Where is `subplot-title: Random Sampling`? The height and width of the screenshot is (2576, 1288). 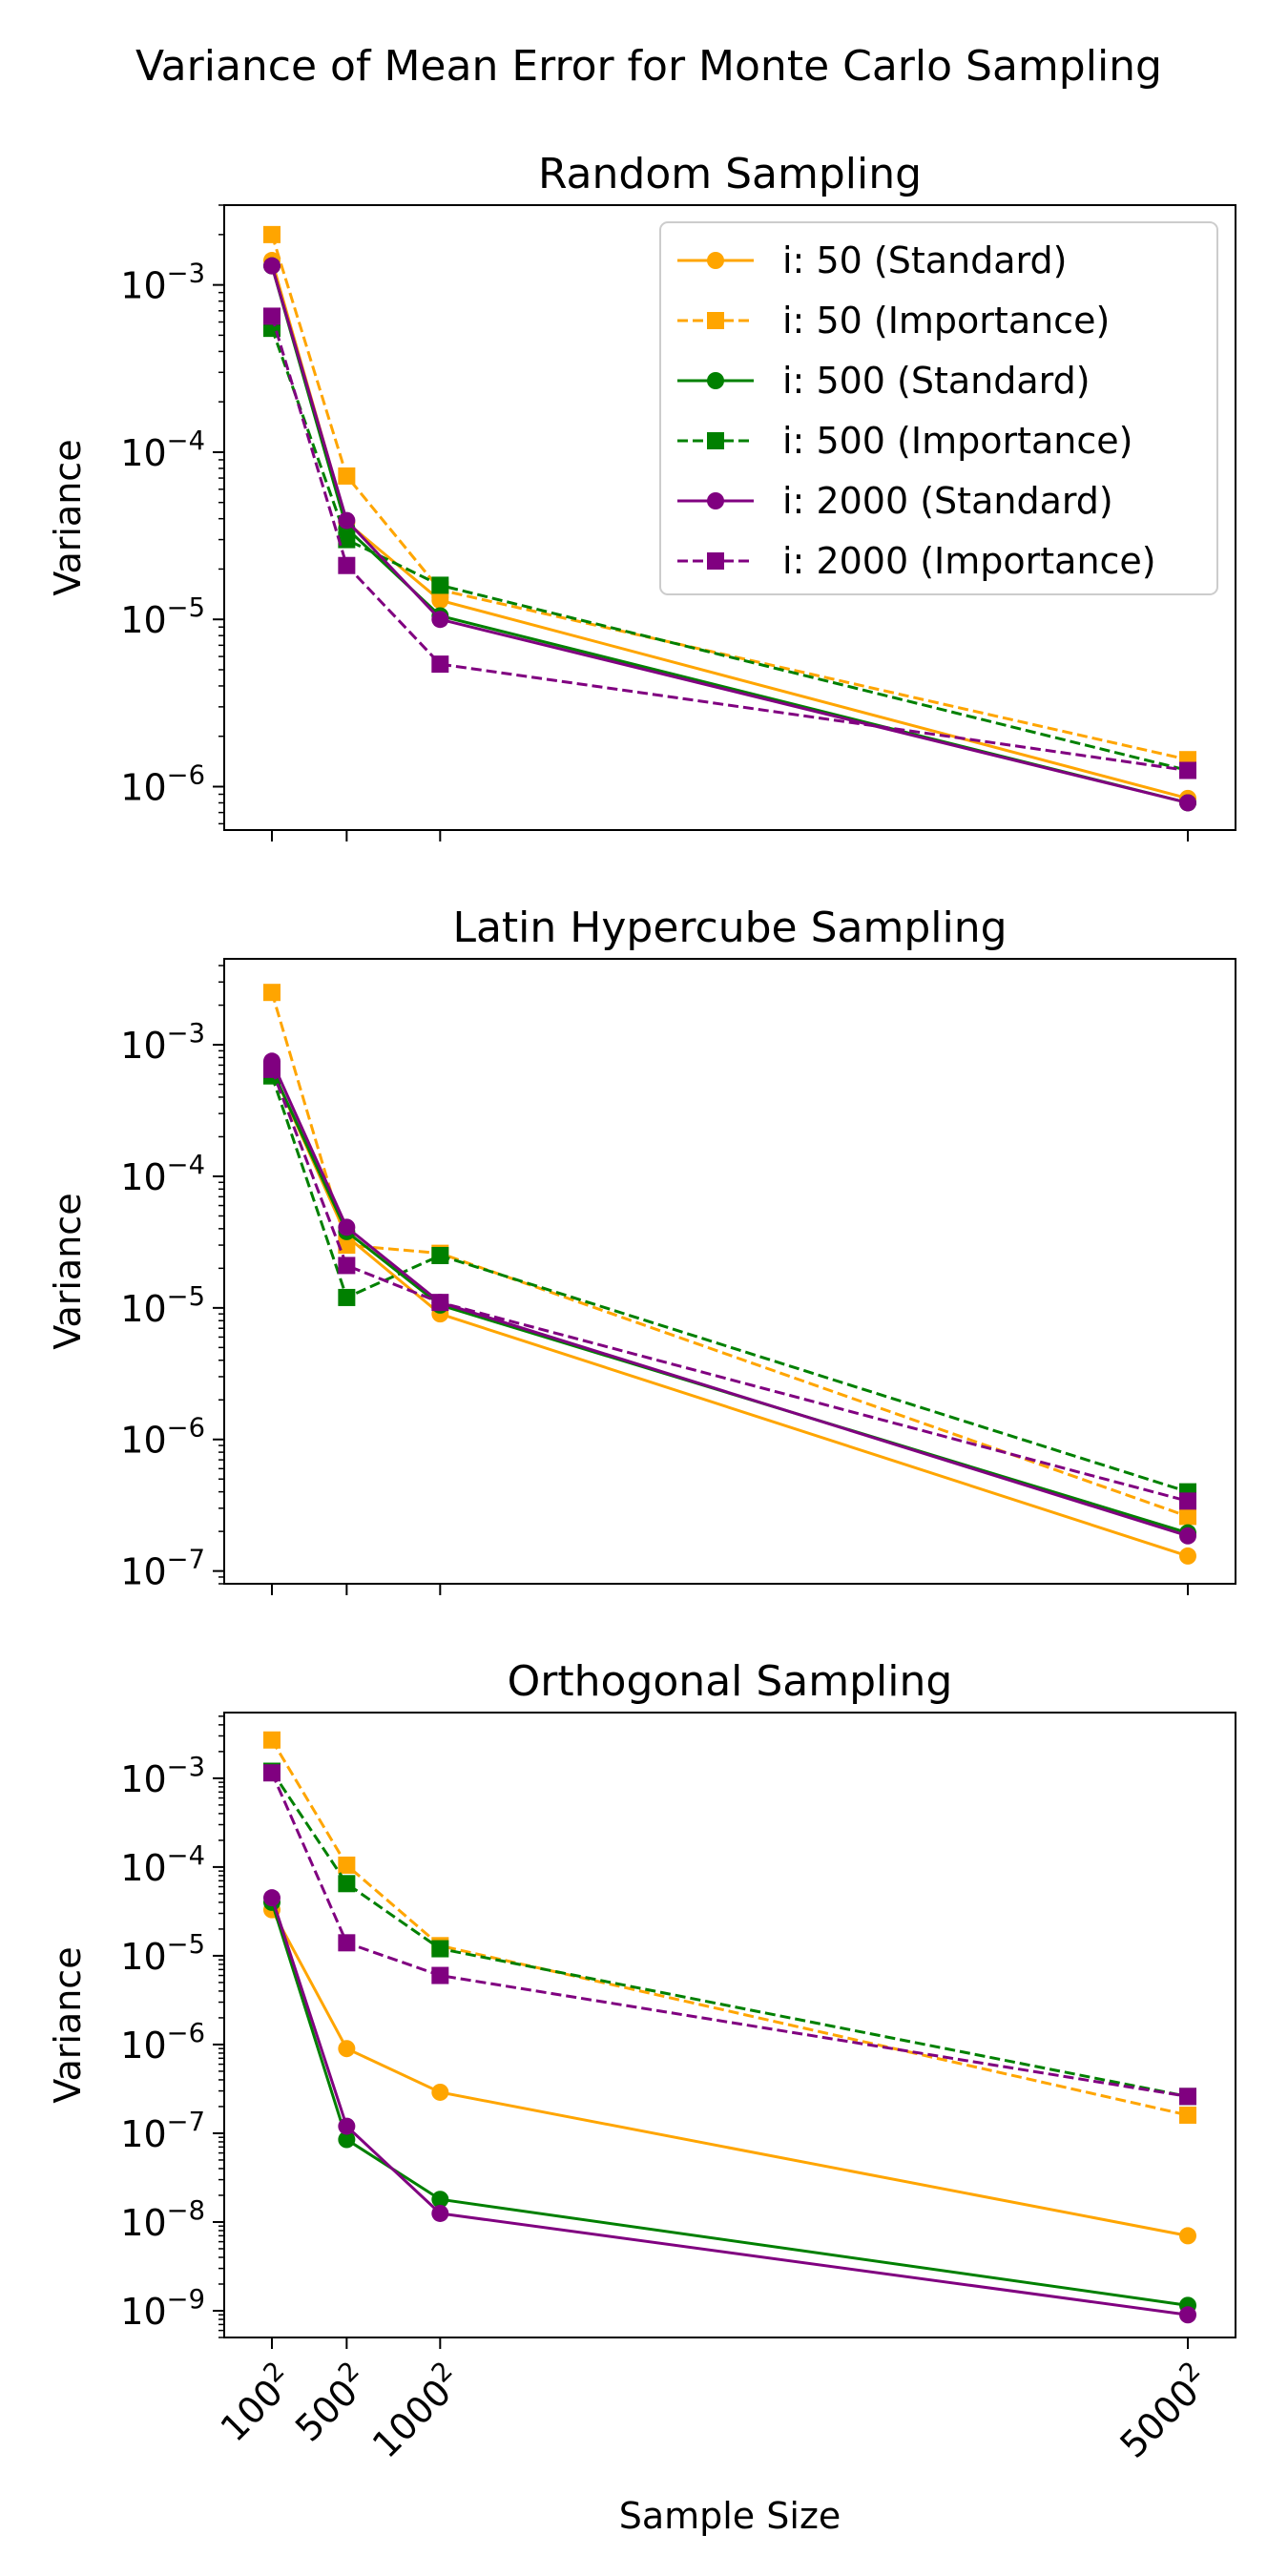 subplot-title: Random Sampling is located at coordinates (730, 174).